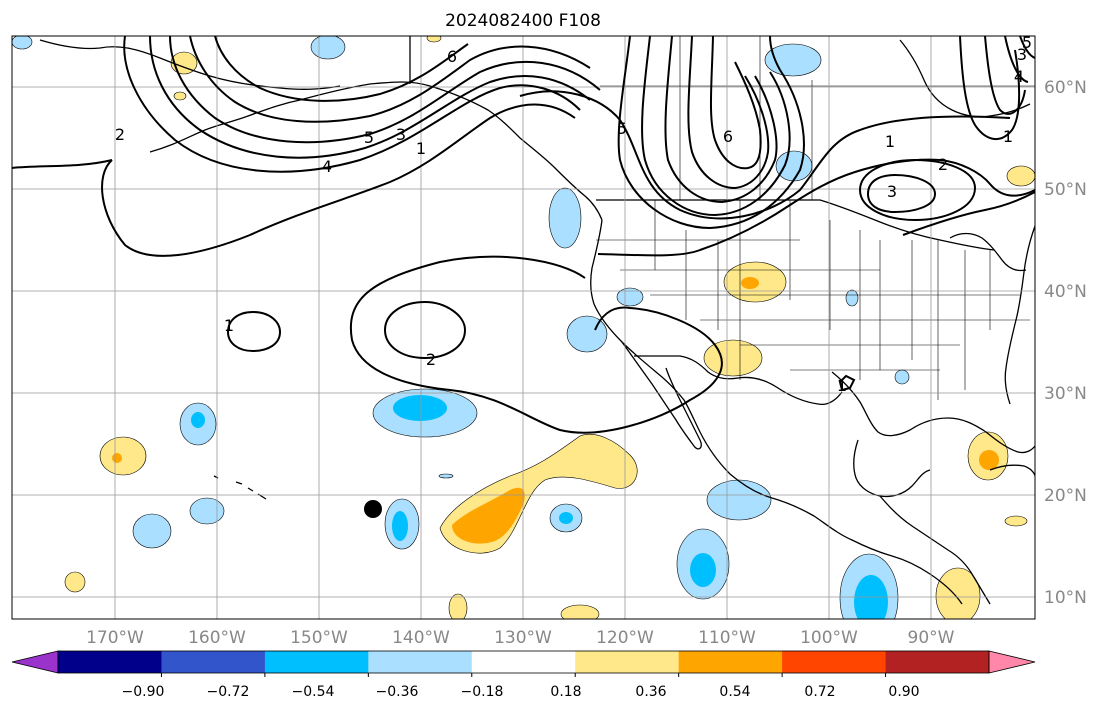 The height and width of the screenshot is (712, 1105). Describe the element at coordinates (143, 692) in the screenshot. I see `colorbar-tick-label: −0.90` at that location.